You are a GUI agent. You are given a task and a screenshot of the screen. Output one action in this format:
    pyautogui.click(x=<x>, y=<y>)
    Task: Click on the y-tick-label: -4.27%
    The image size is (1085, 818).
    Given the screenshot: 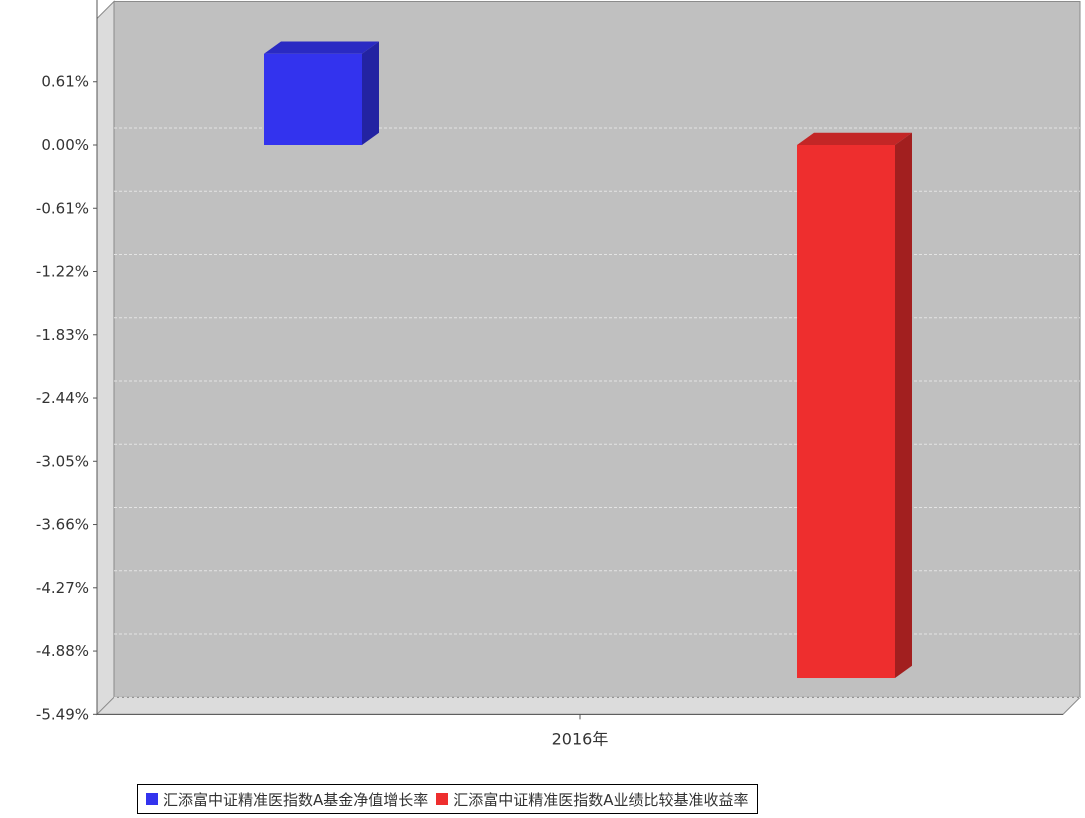 What is the action you would take?
    pyautogui.click(x=62, y=588)
    